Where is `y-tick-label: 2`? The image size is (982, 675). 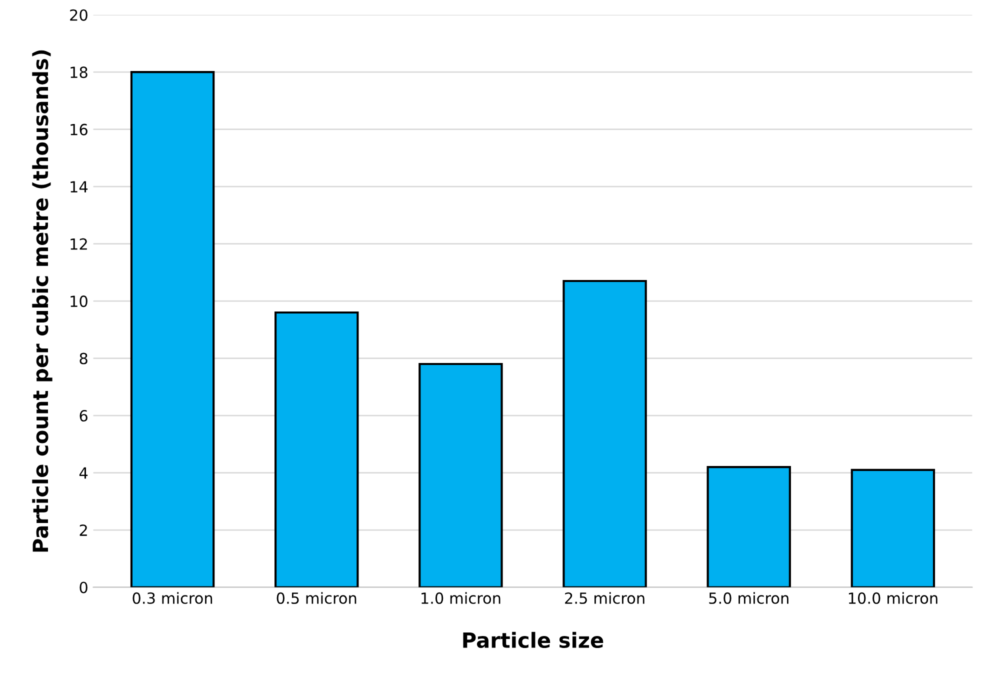
y-tick-label: 2 is located at coordinates (83, 530).